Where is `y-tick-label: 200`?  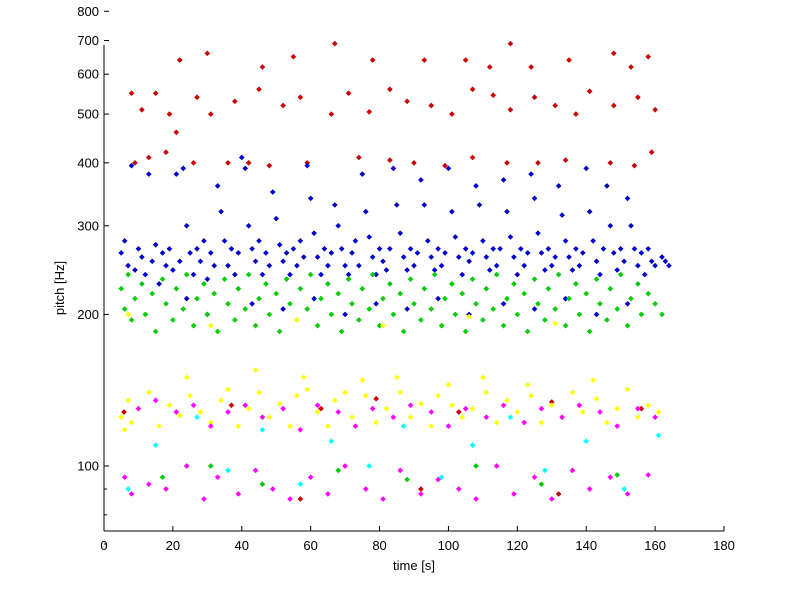 y-tick-label: 200 is located at coordinates (88, 314).